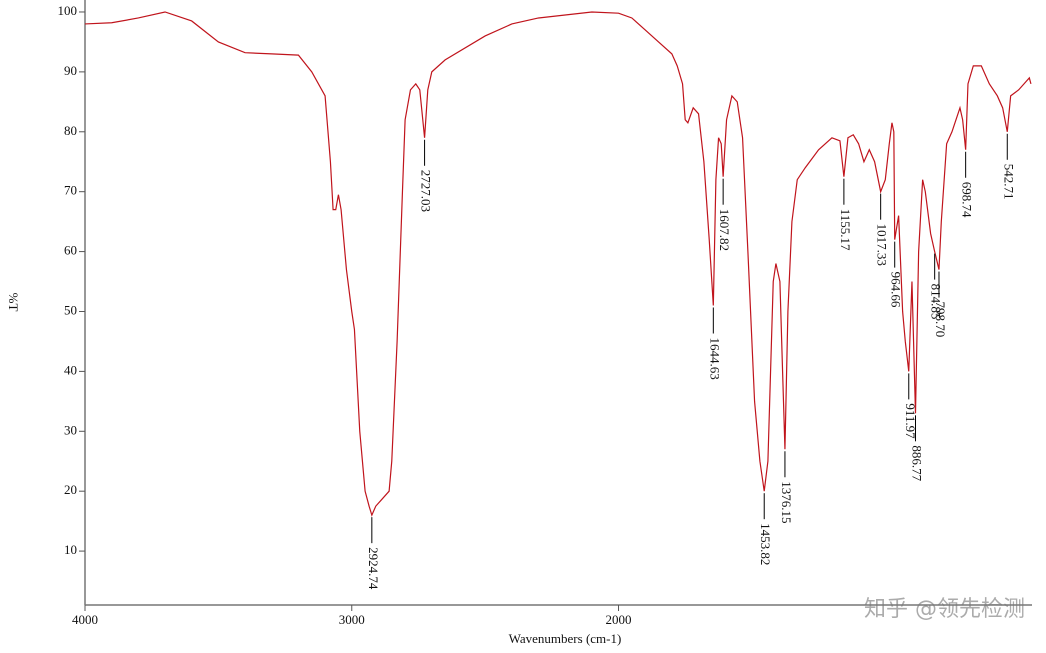  I want to click on x-axis-label: Wavenumbers (cm-1), so click(565, 638).